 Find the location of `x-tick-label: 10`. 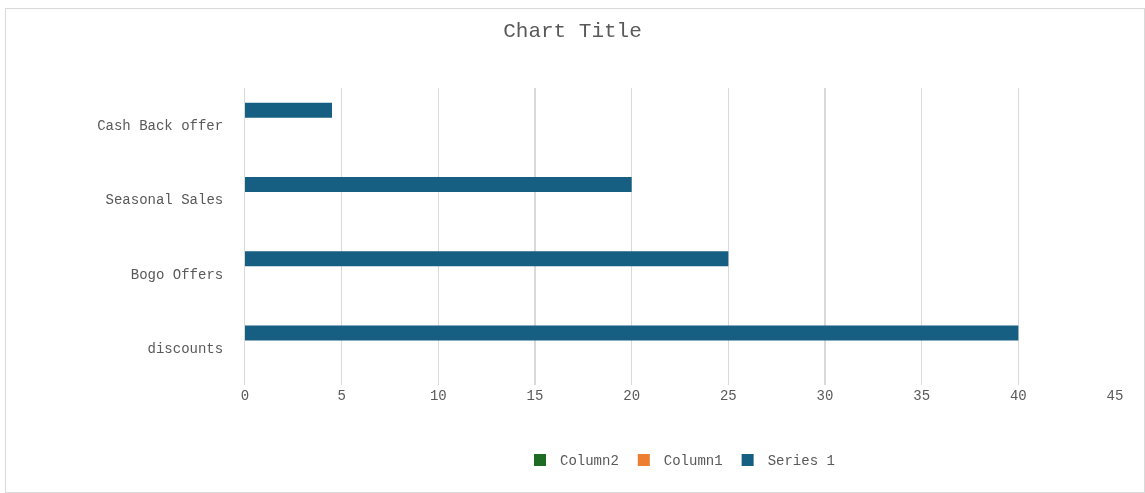

x-tick-label: 10 is located at coordinates (438, 396).